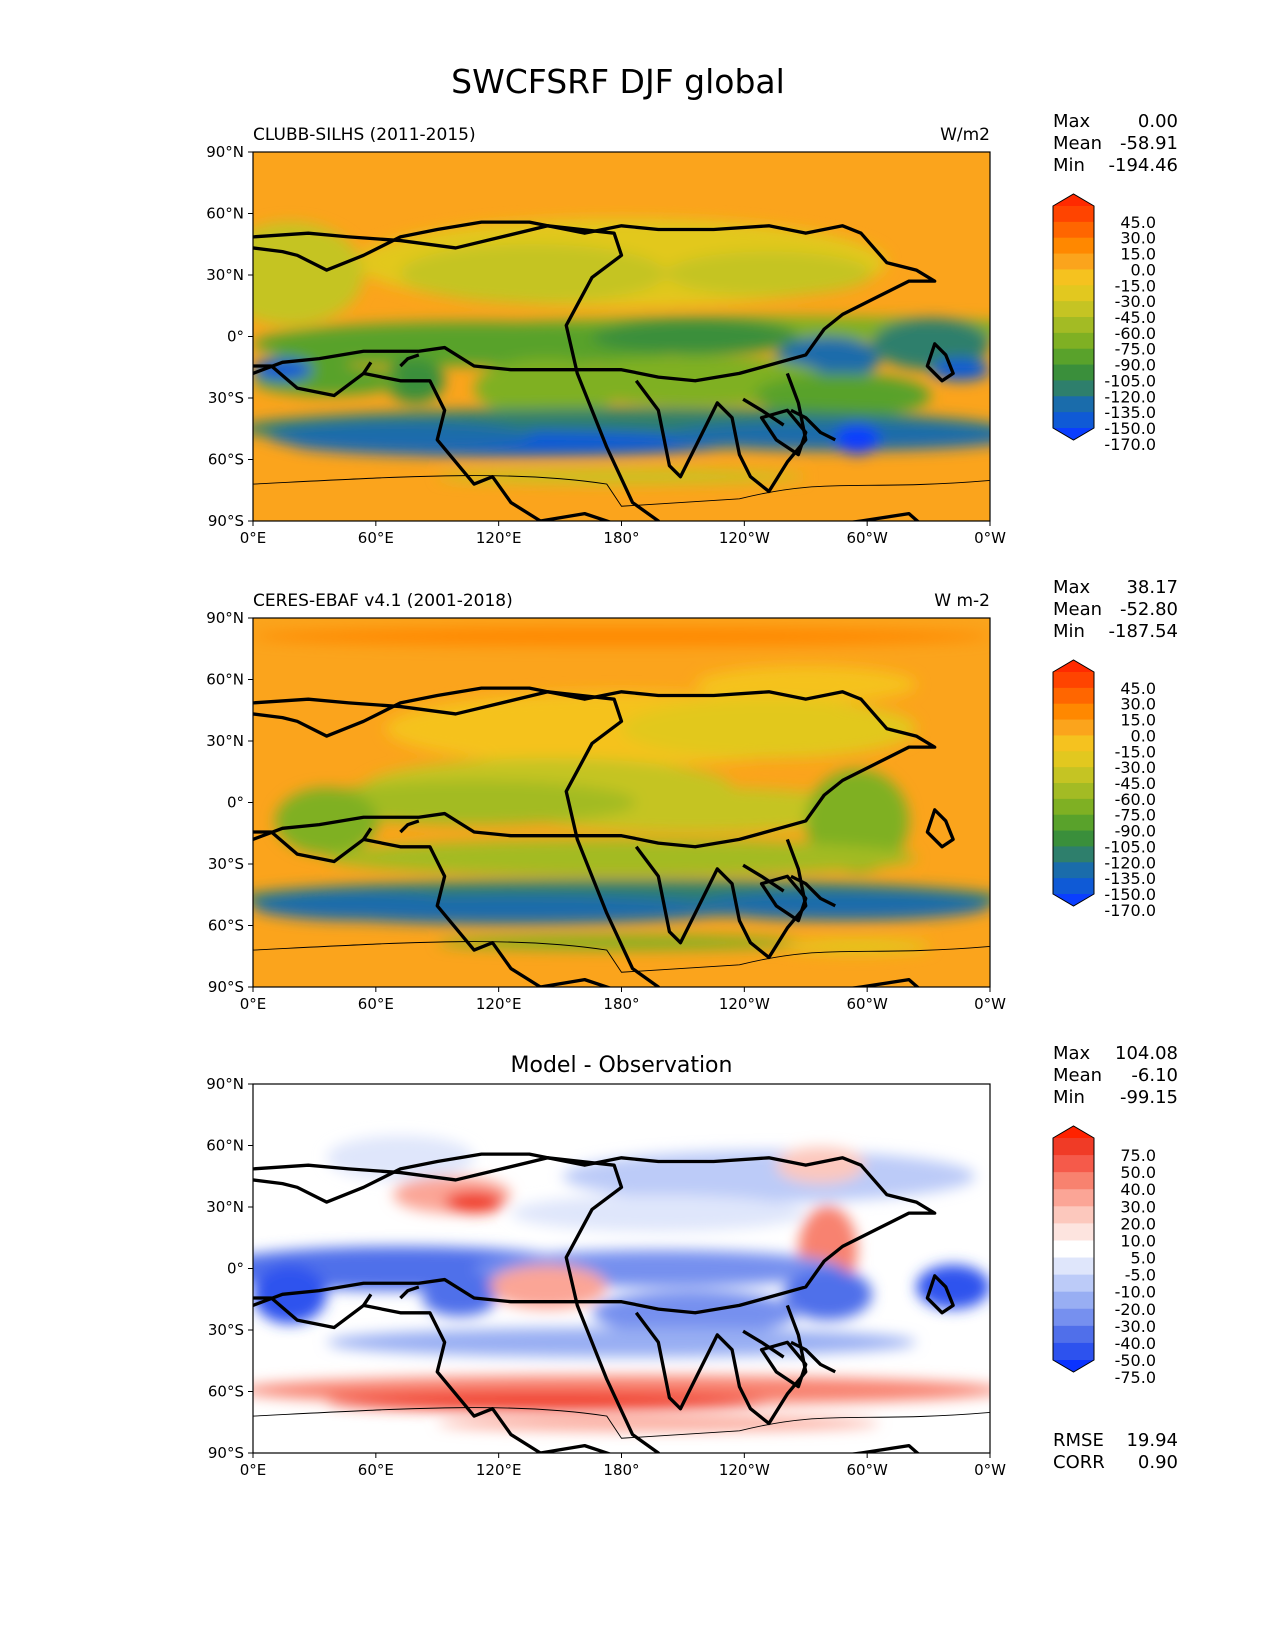  Describe the element at coordinates (1158, 121) in the screenshot. I see `stat-value: 0.00` at that location.